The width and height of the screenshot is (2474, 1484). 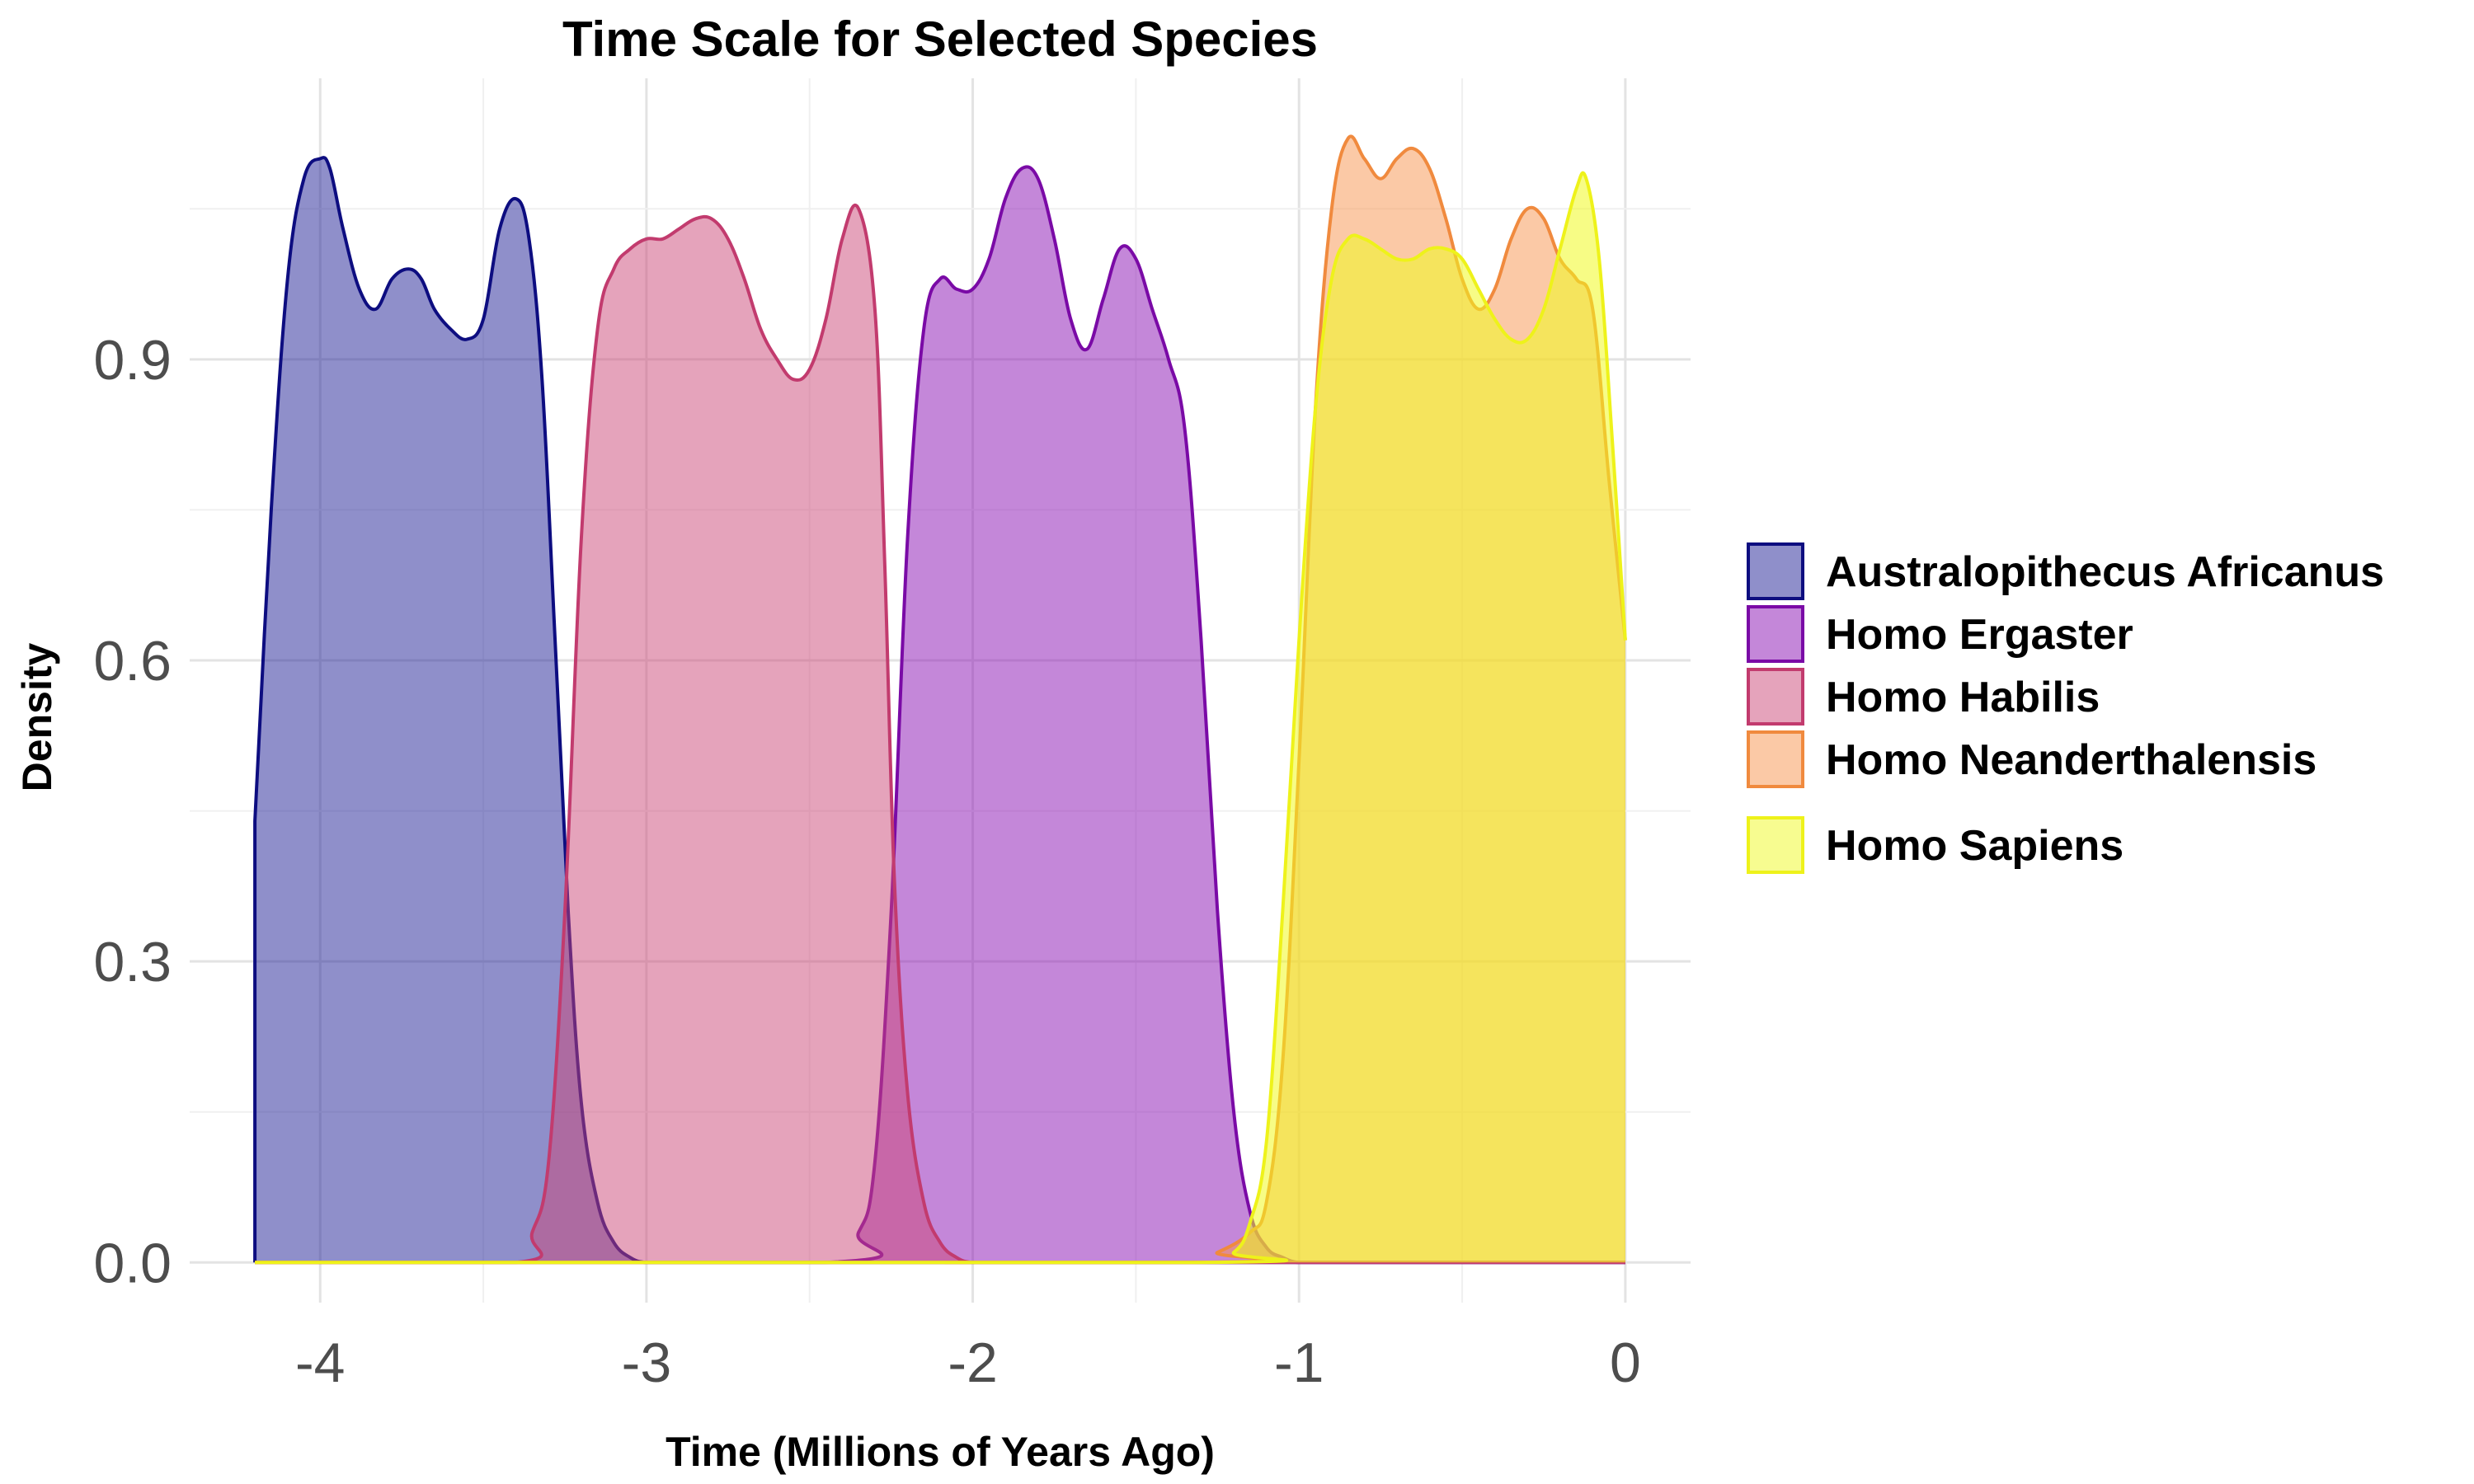 I want to click on x-axis-title: Time (Millions of Years Ago), so click(x=940, y=1452).